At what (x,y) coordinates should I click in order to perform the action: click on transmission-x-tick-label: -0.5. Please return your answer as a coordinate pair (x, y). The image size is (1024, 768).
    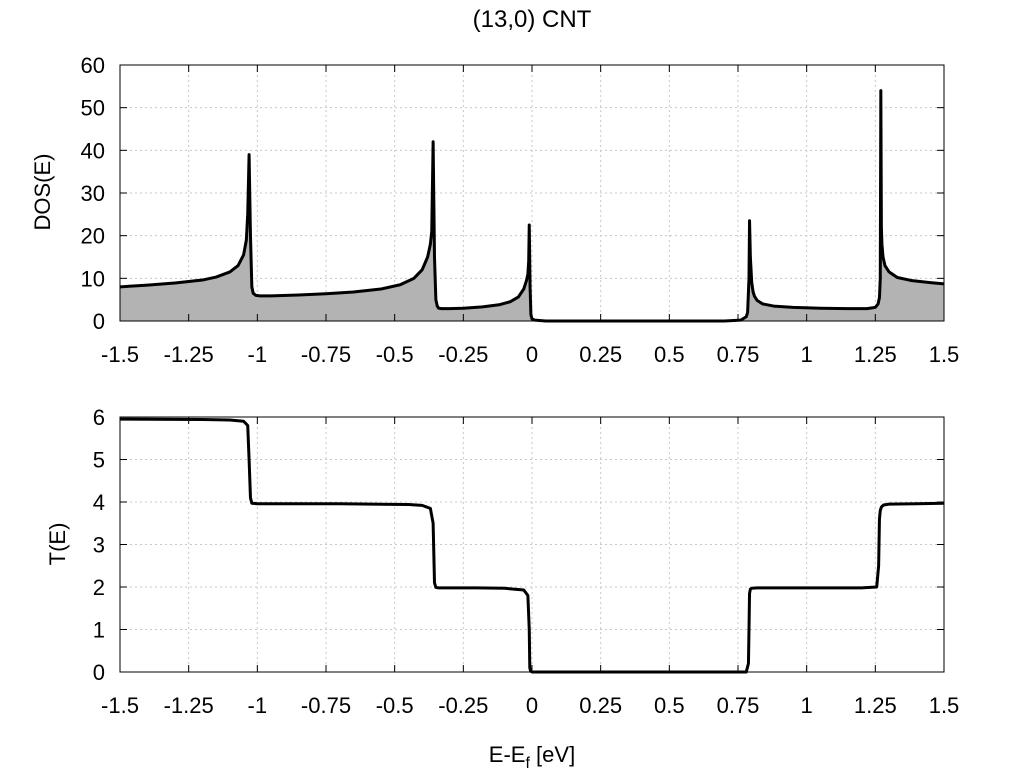
    Looking at the image, I should click on (395, 705).